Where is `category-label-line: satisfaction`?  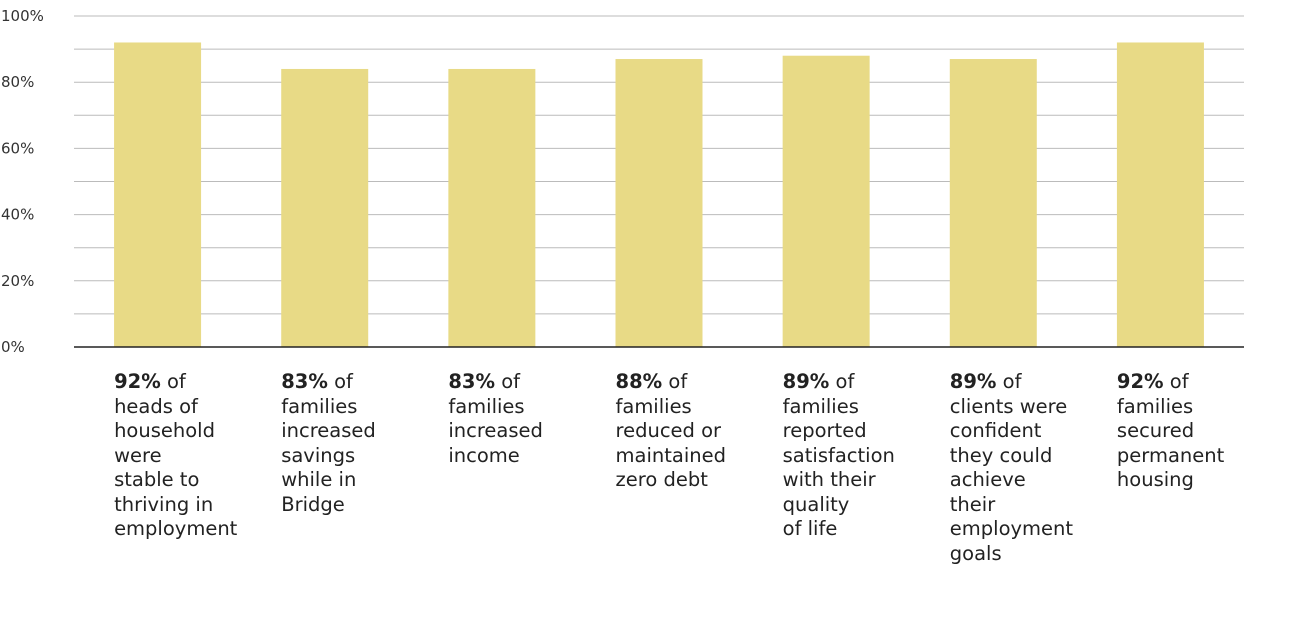 category-label-line: satisfaction is located at coordinates (838, 455).